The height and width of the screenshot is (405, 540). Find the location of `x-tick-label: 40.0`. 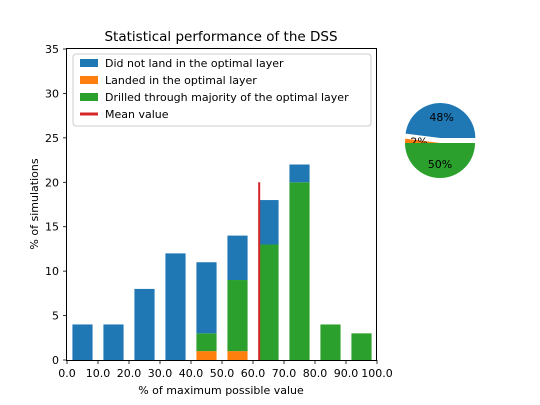

x-tick-label: 40.0 is located at coordinates (191, 373).